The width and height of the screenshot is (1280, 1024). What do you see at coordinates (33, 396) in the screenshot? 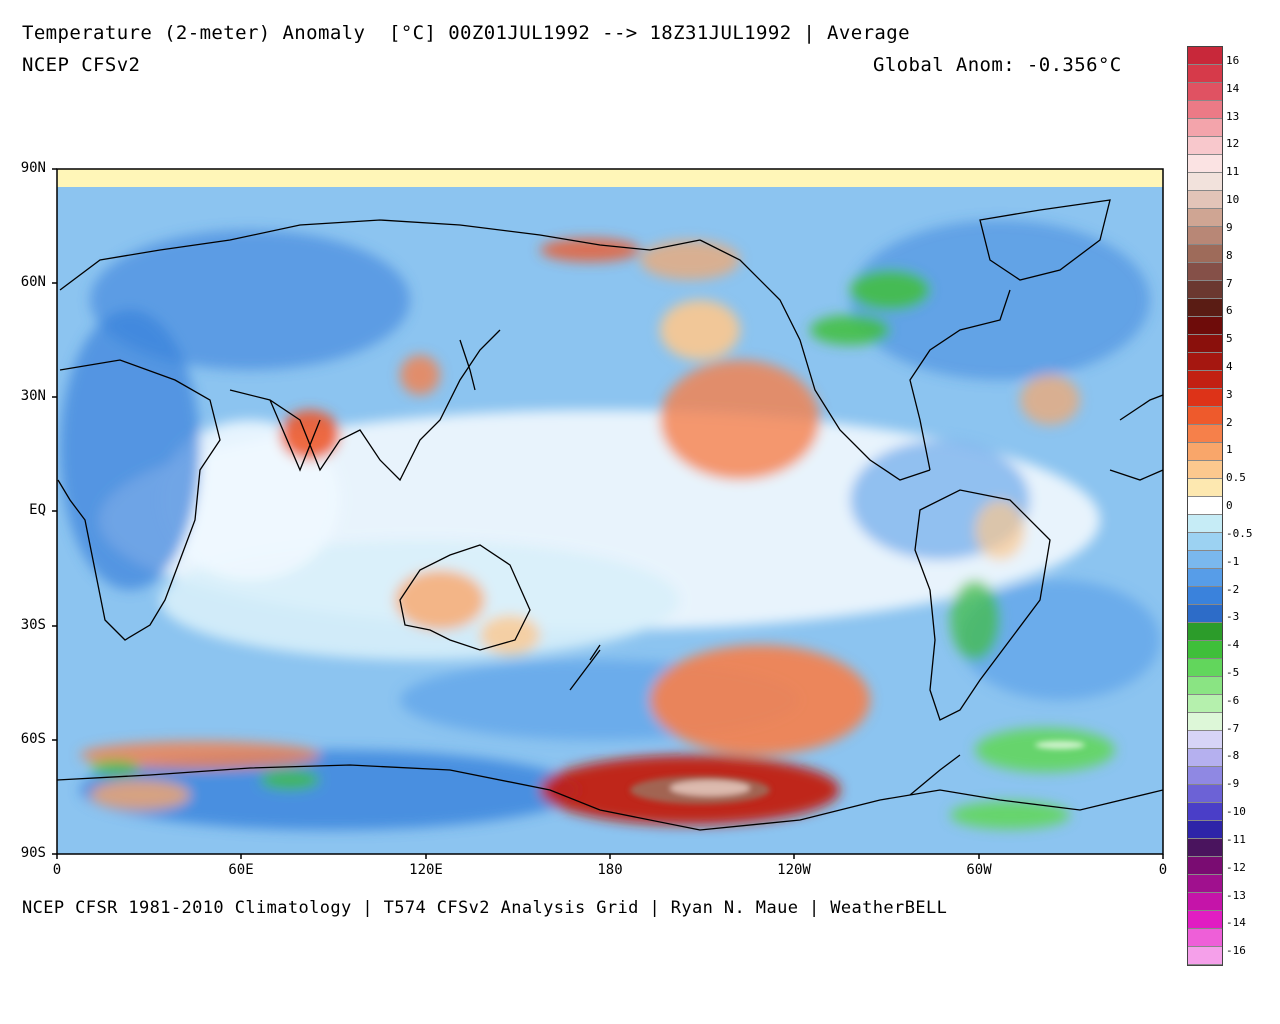
I see `lat-label-30n: 30N` at bounding box center [33, 396].